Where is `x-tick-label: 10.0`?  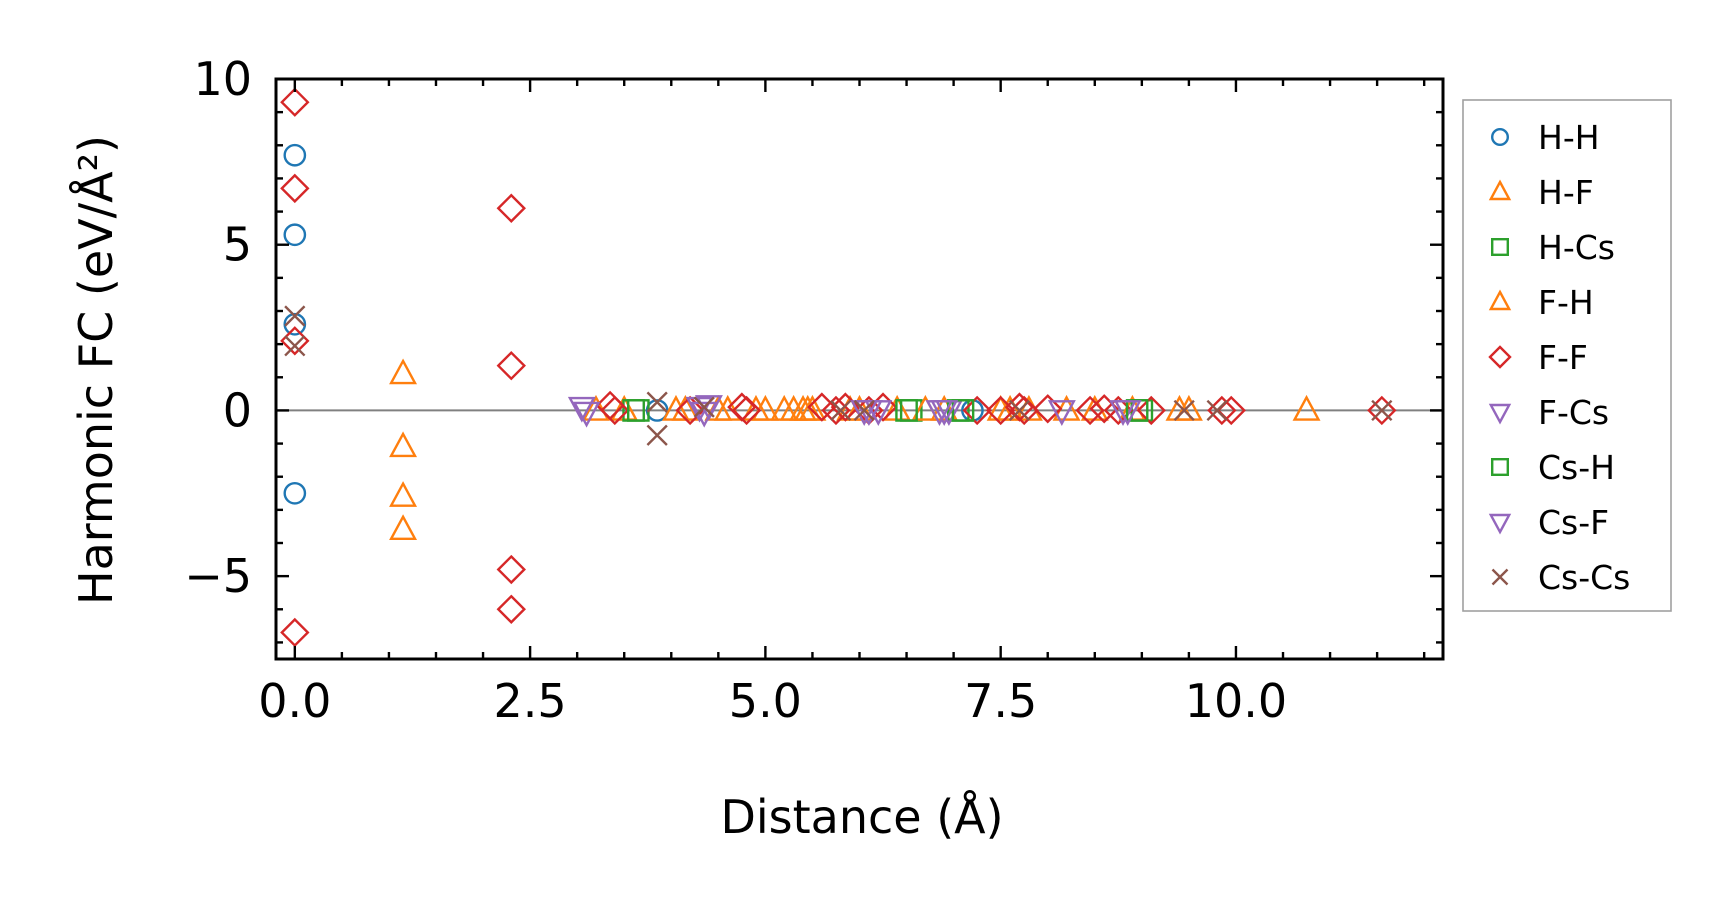
x-tick-label: 10.0 is located at coordinates (1236, 701).